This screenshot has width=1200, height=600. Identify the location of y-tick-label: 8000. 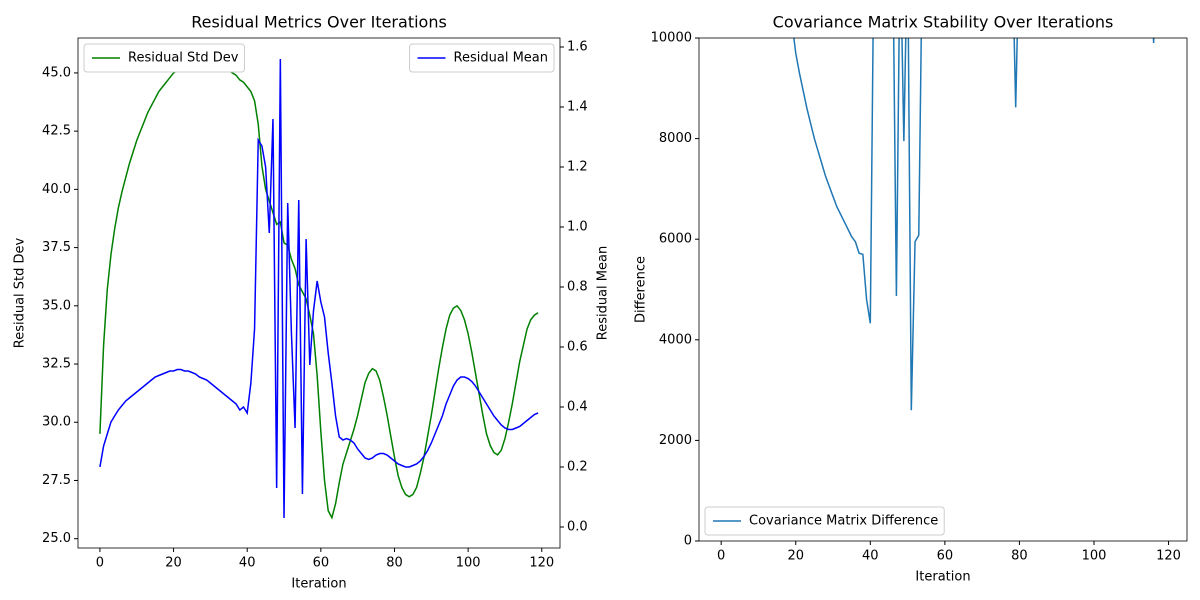
(675, 138).